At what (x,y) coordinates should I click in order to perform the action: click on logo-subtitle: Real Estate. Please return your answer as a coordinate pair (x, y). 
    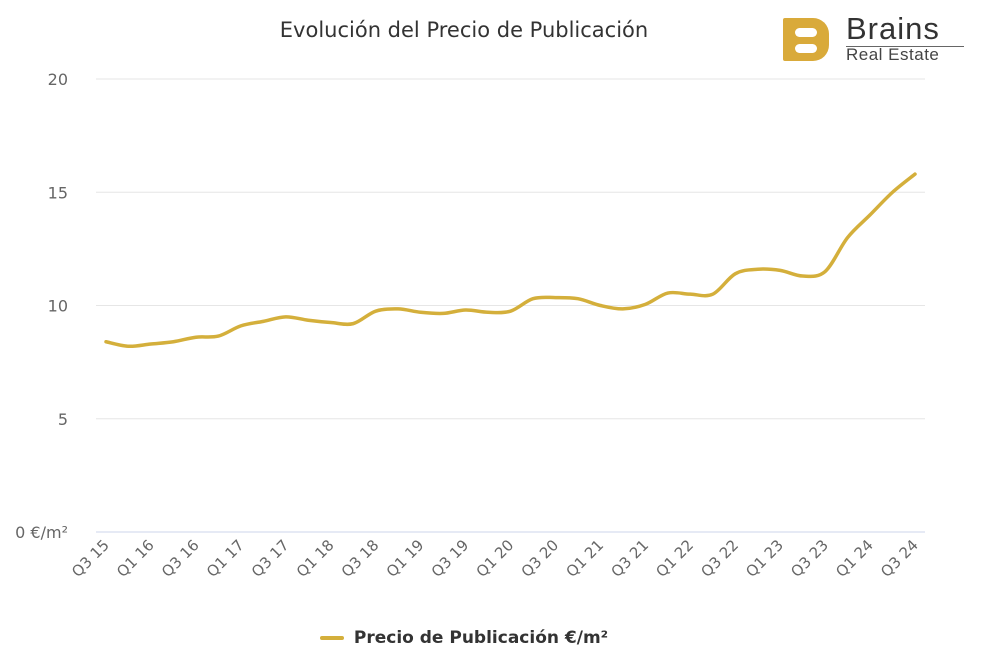
    Looking at the image, I should click on (893, 54).